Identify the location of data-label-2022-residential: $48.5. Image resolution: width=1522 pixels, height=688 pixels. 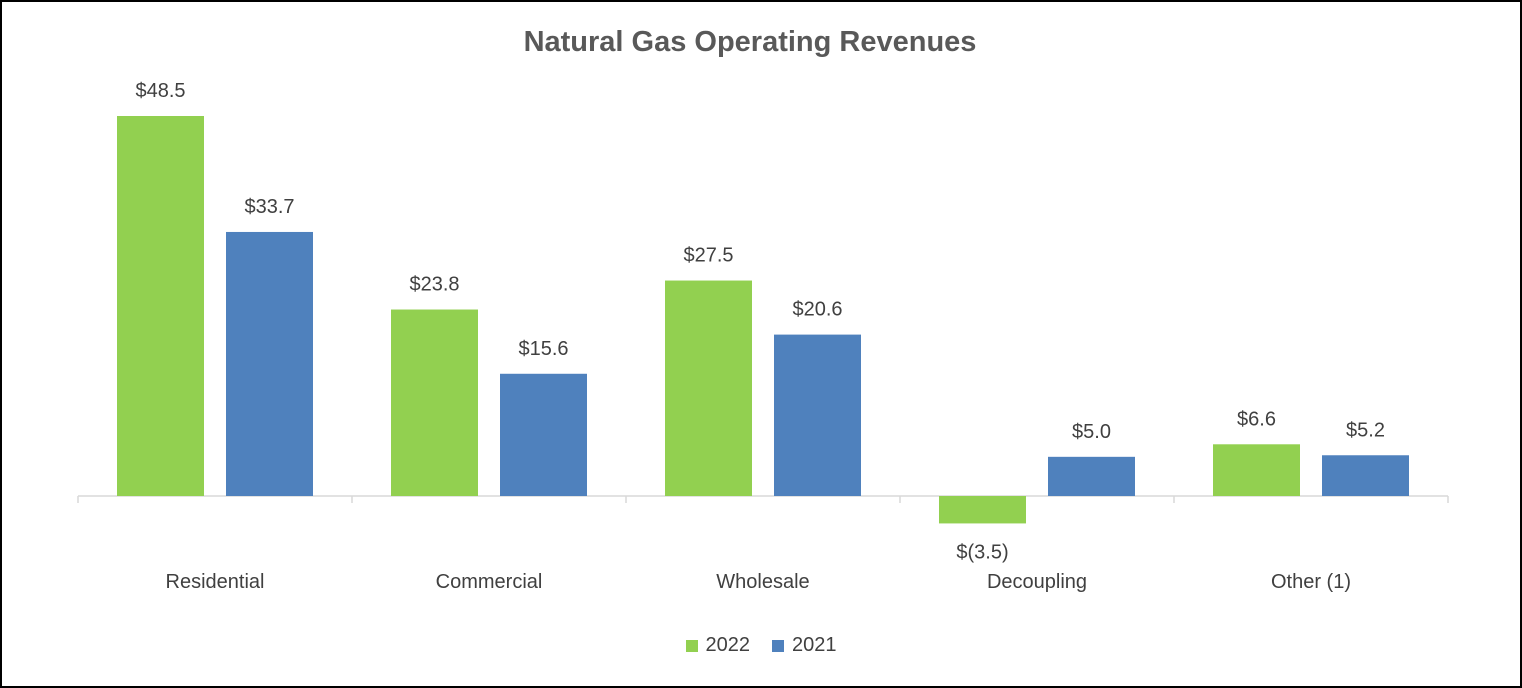
(160, 91).